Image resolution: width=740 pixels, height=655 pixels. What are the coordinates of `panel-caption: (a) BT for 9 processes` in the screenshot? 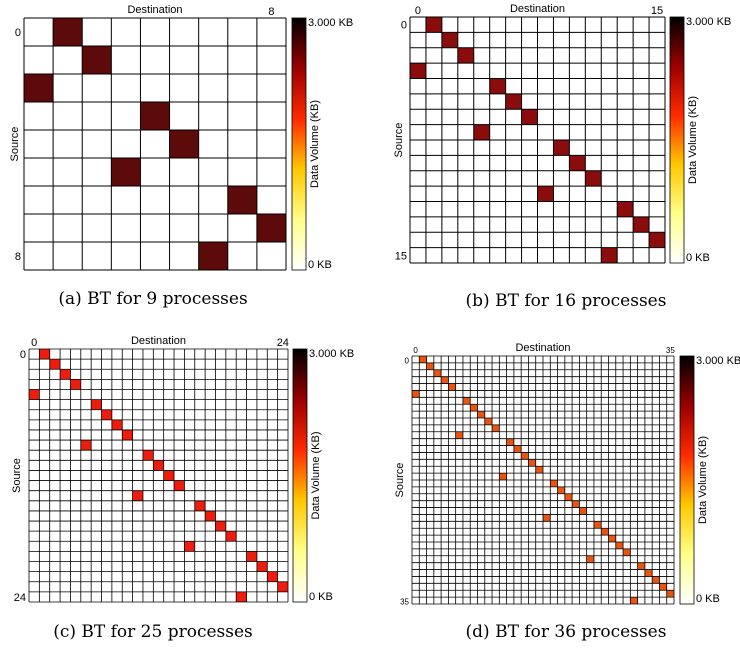 It's located at (152, 299).